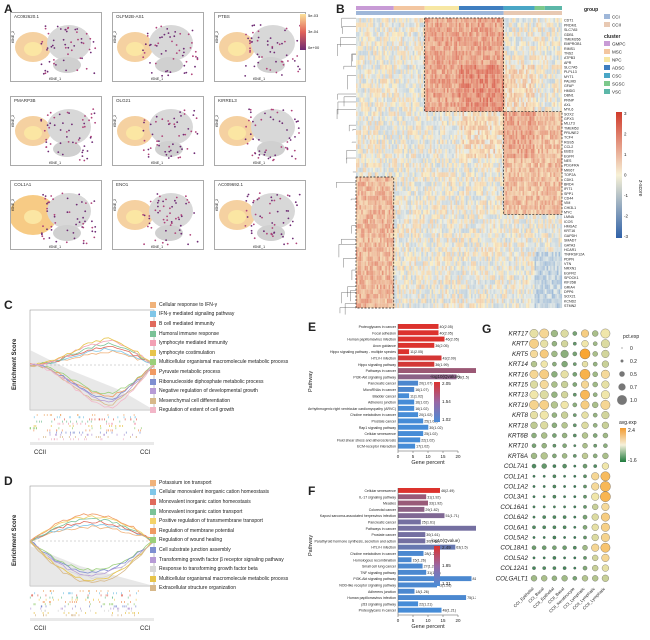 The width and height of the screenshot is (650, 640). I want to click on scale-mid: 3e-04, so click(313, 31).